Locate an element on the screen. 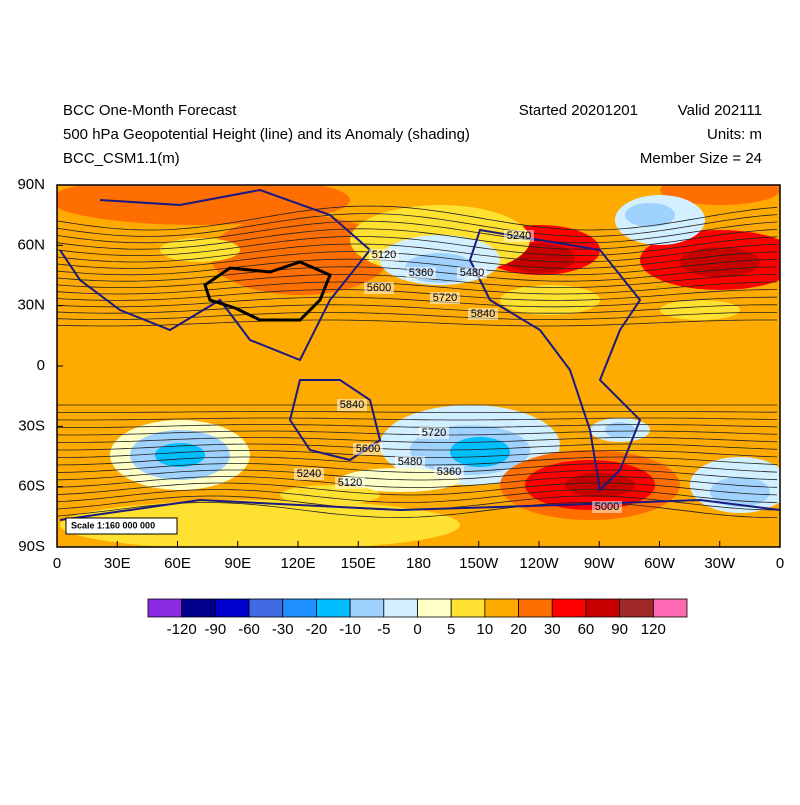 The image size is (800, 805). lat-label: 0 is located at coordinates (41, 365).